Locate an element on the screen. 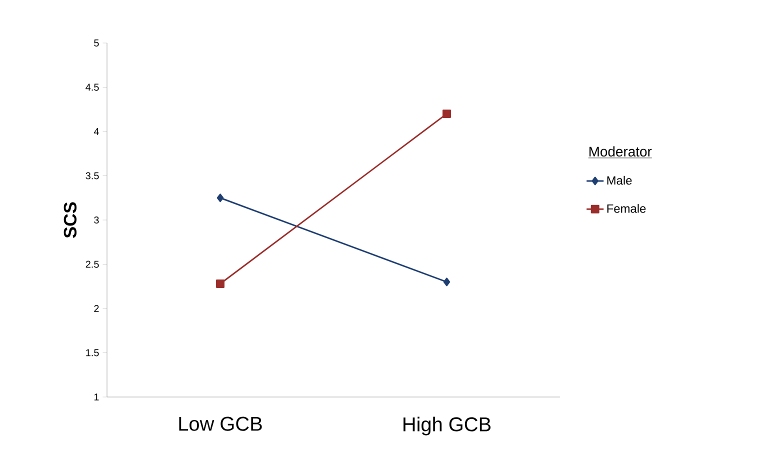  y-tick-label: 1 is located at coordinates (96, 397).